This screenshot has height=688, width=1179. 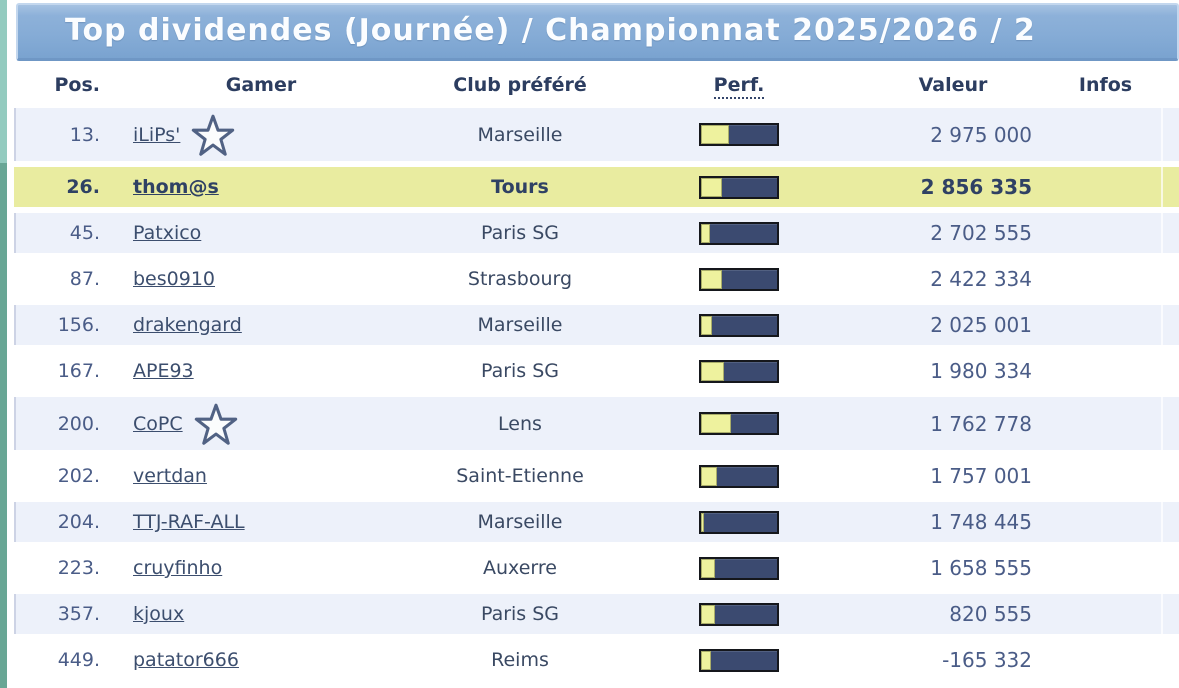 I want to click on gamer-link: vertdan, so click(x=170, y=476).